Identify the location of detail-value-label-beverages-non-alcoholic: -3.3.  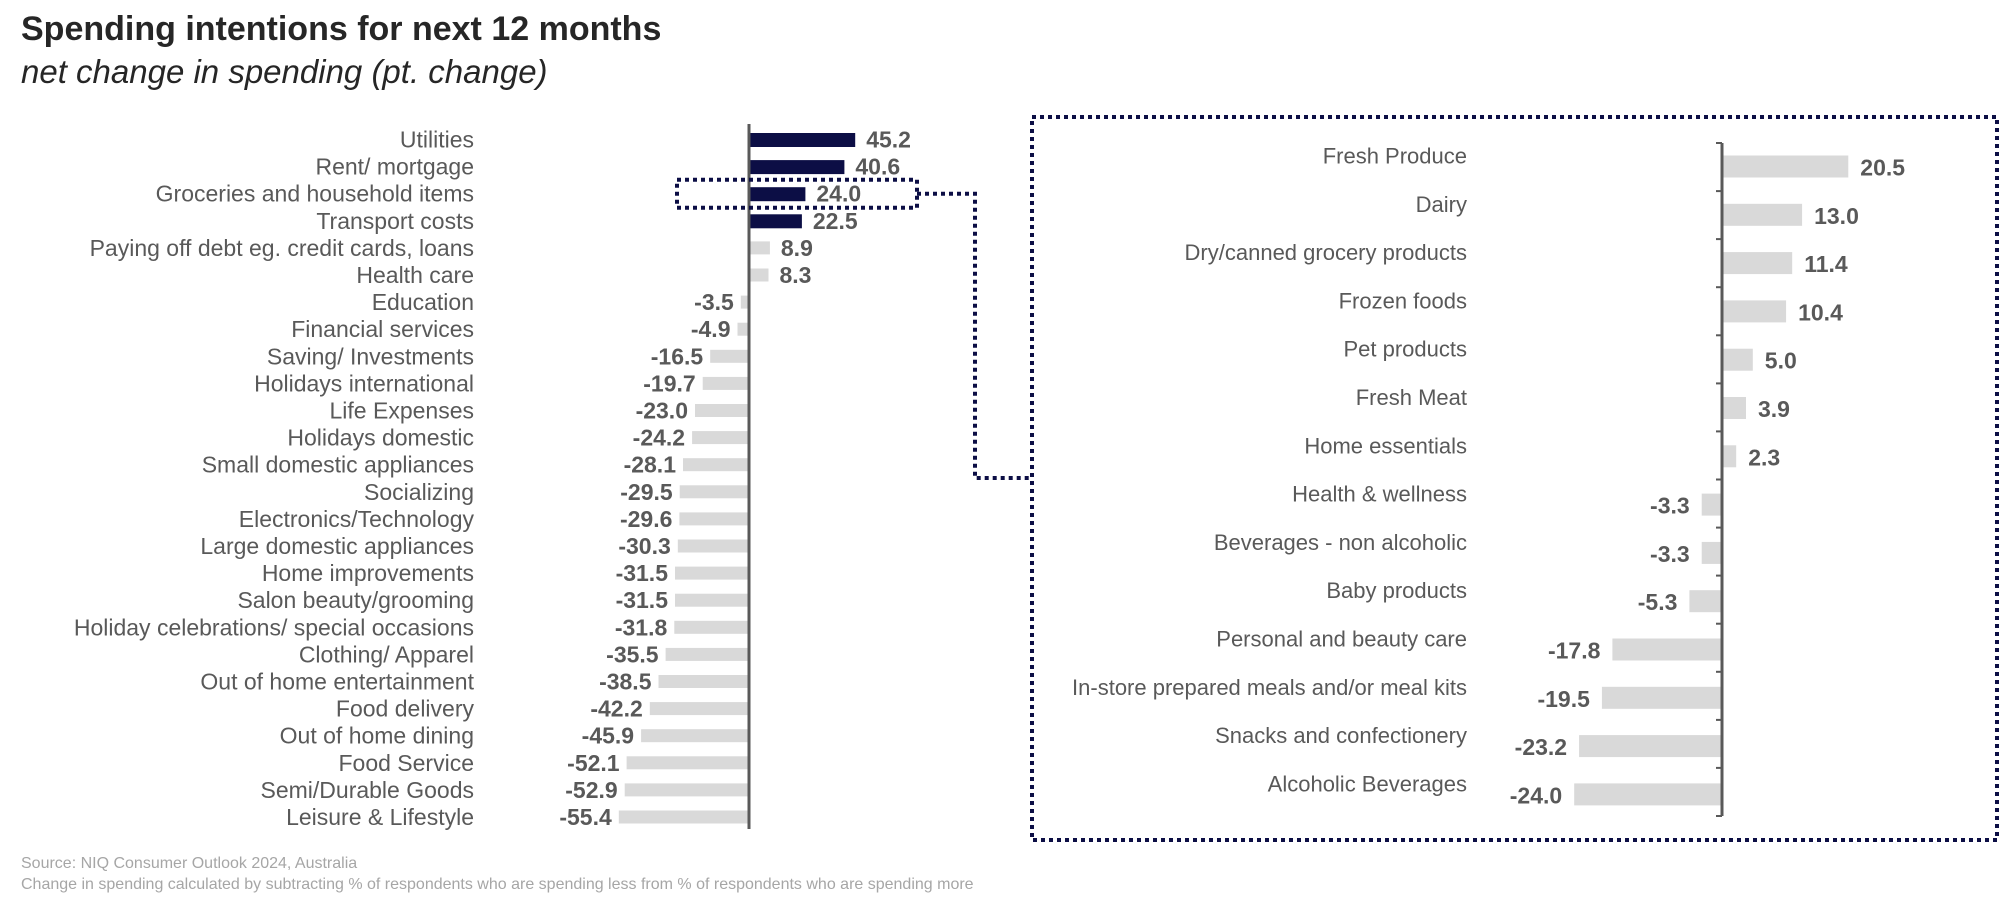
(1670, 554).